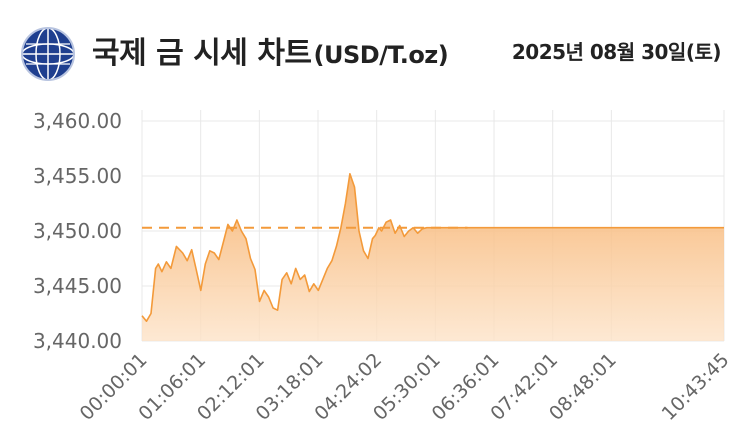 This screenshot has height=434, width=743. What do you see at coordinates (77, 176) in the screenshot?
I see `y-tick-label: 3,455.00` at bounding box center [77, 176].